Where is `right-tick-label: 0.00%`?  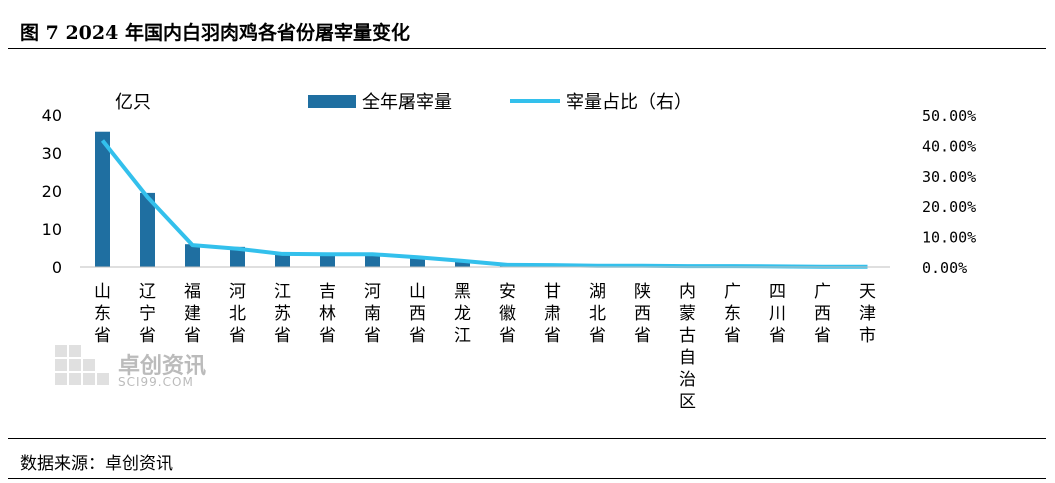 right-tick-label: 0.00% is located at coordinates (944, 268).